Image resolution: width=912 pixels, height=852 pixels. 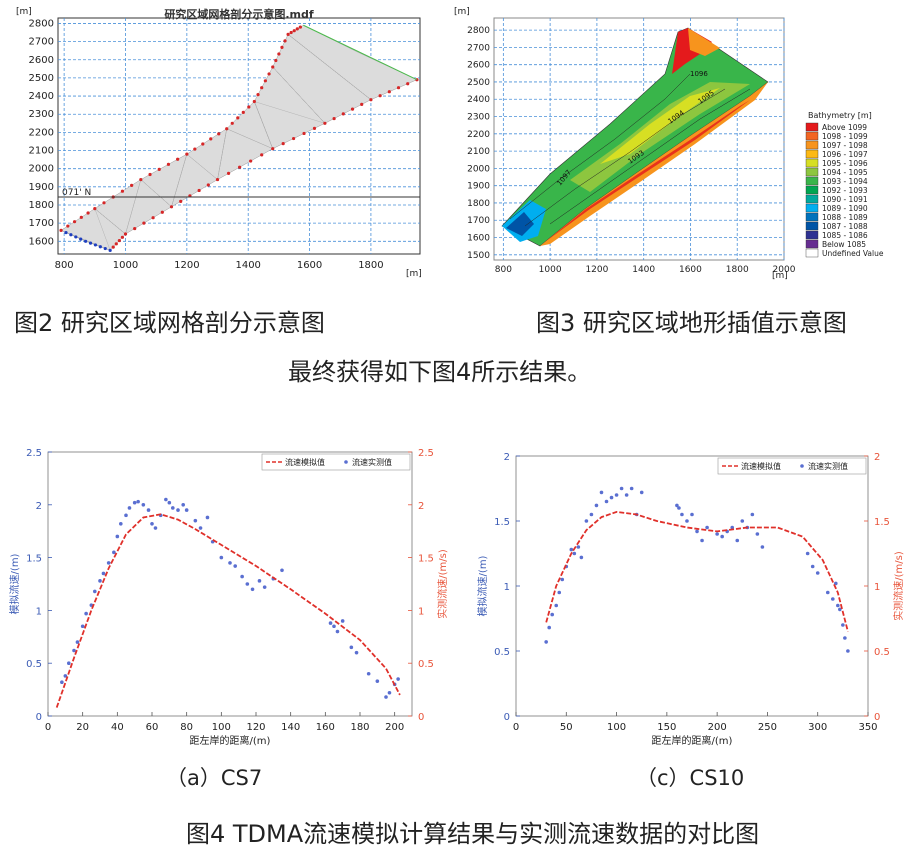 What do you see at coordinates (41, 205) in the screenshot?
I see `fig2-y-tick-label: 1800` at bounding box center [41, 205].